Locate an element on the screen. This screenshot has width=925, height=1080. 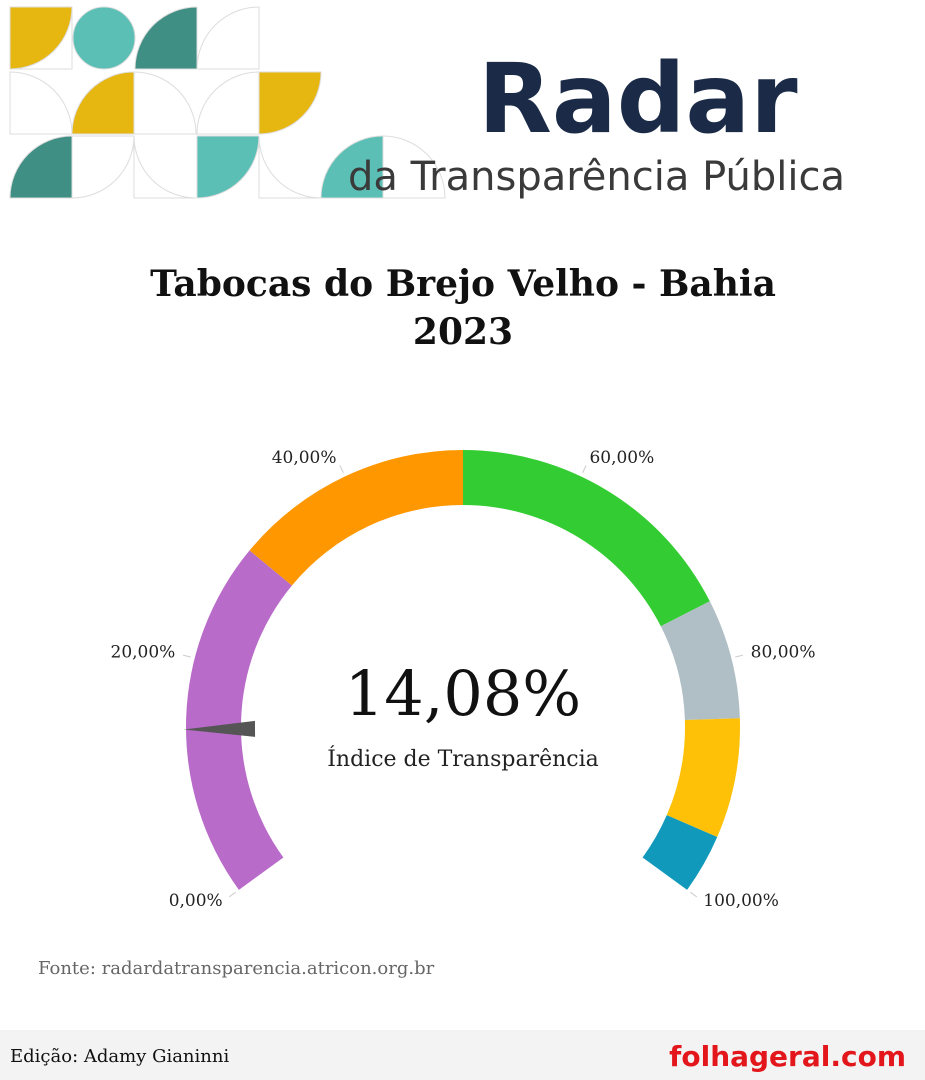
site: folhageral.com is located at coordinates (787, 1056).